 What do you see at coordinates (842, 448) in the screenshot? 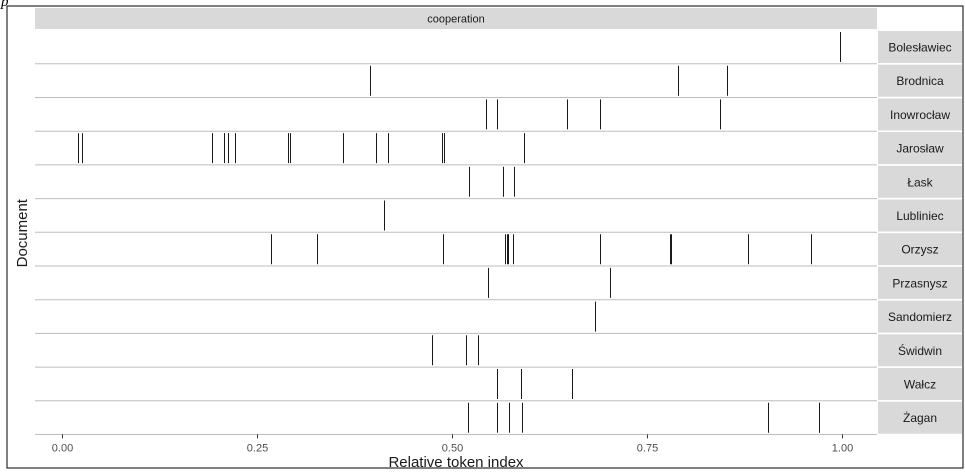
I see `x-tick-label: 1.00` at bounding box center [842, 448].